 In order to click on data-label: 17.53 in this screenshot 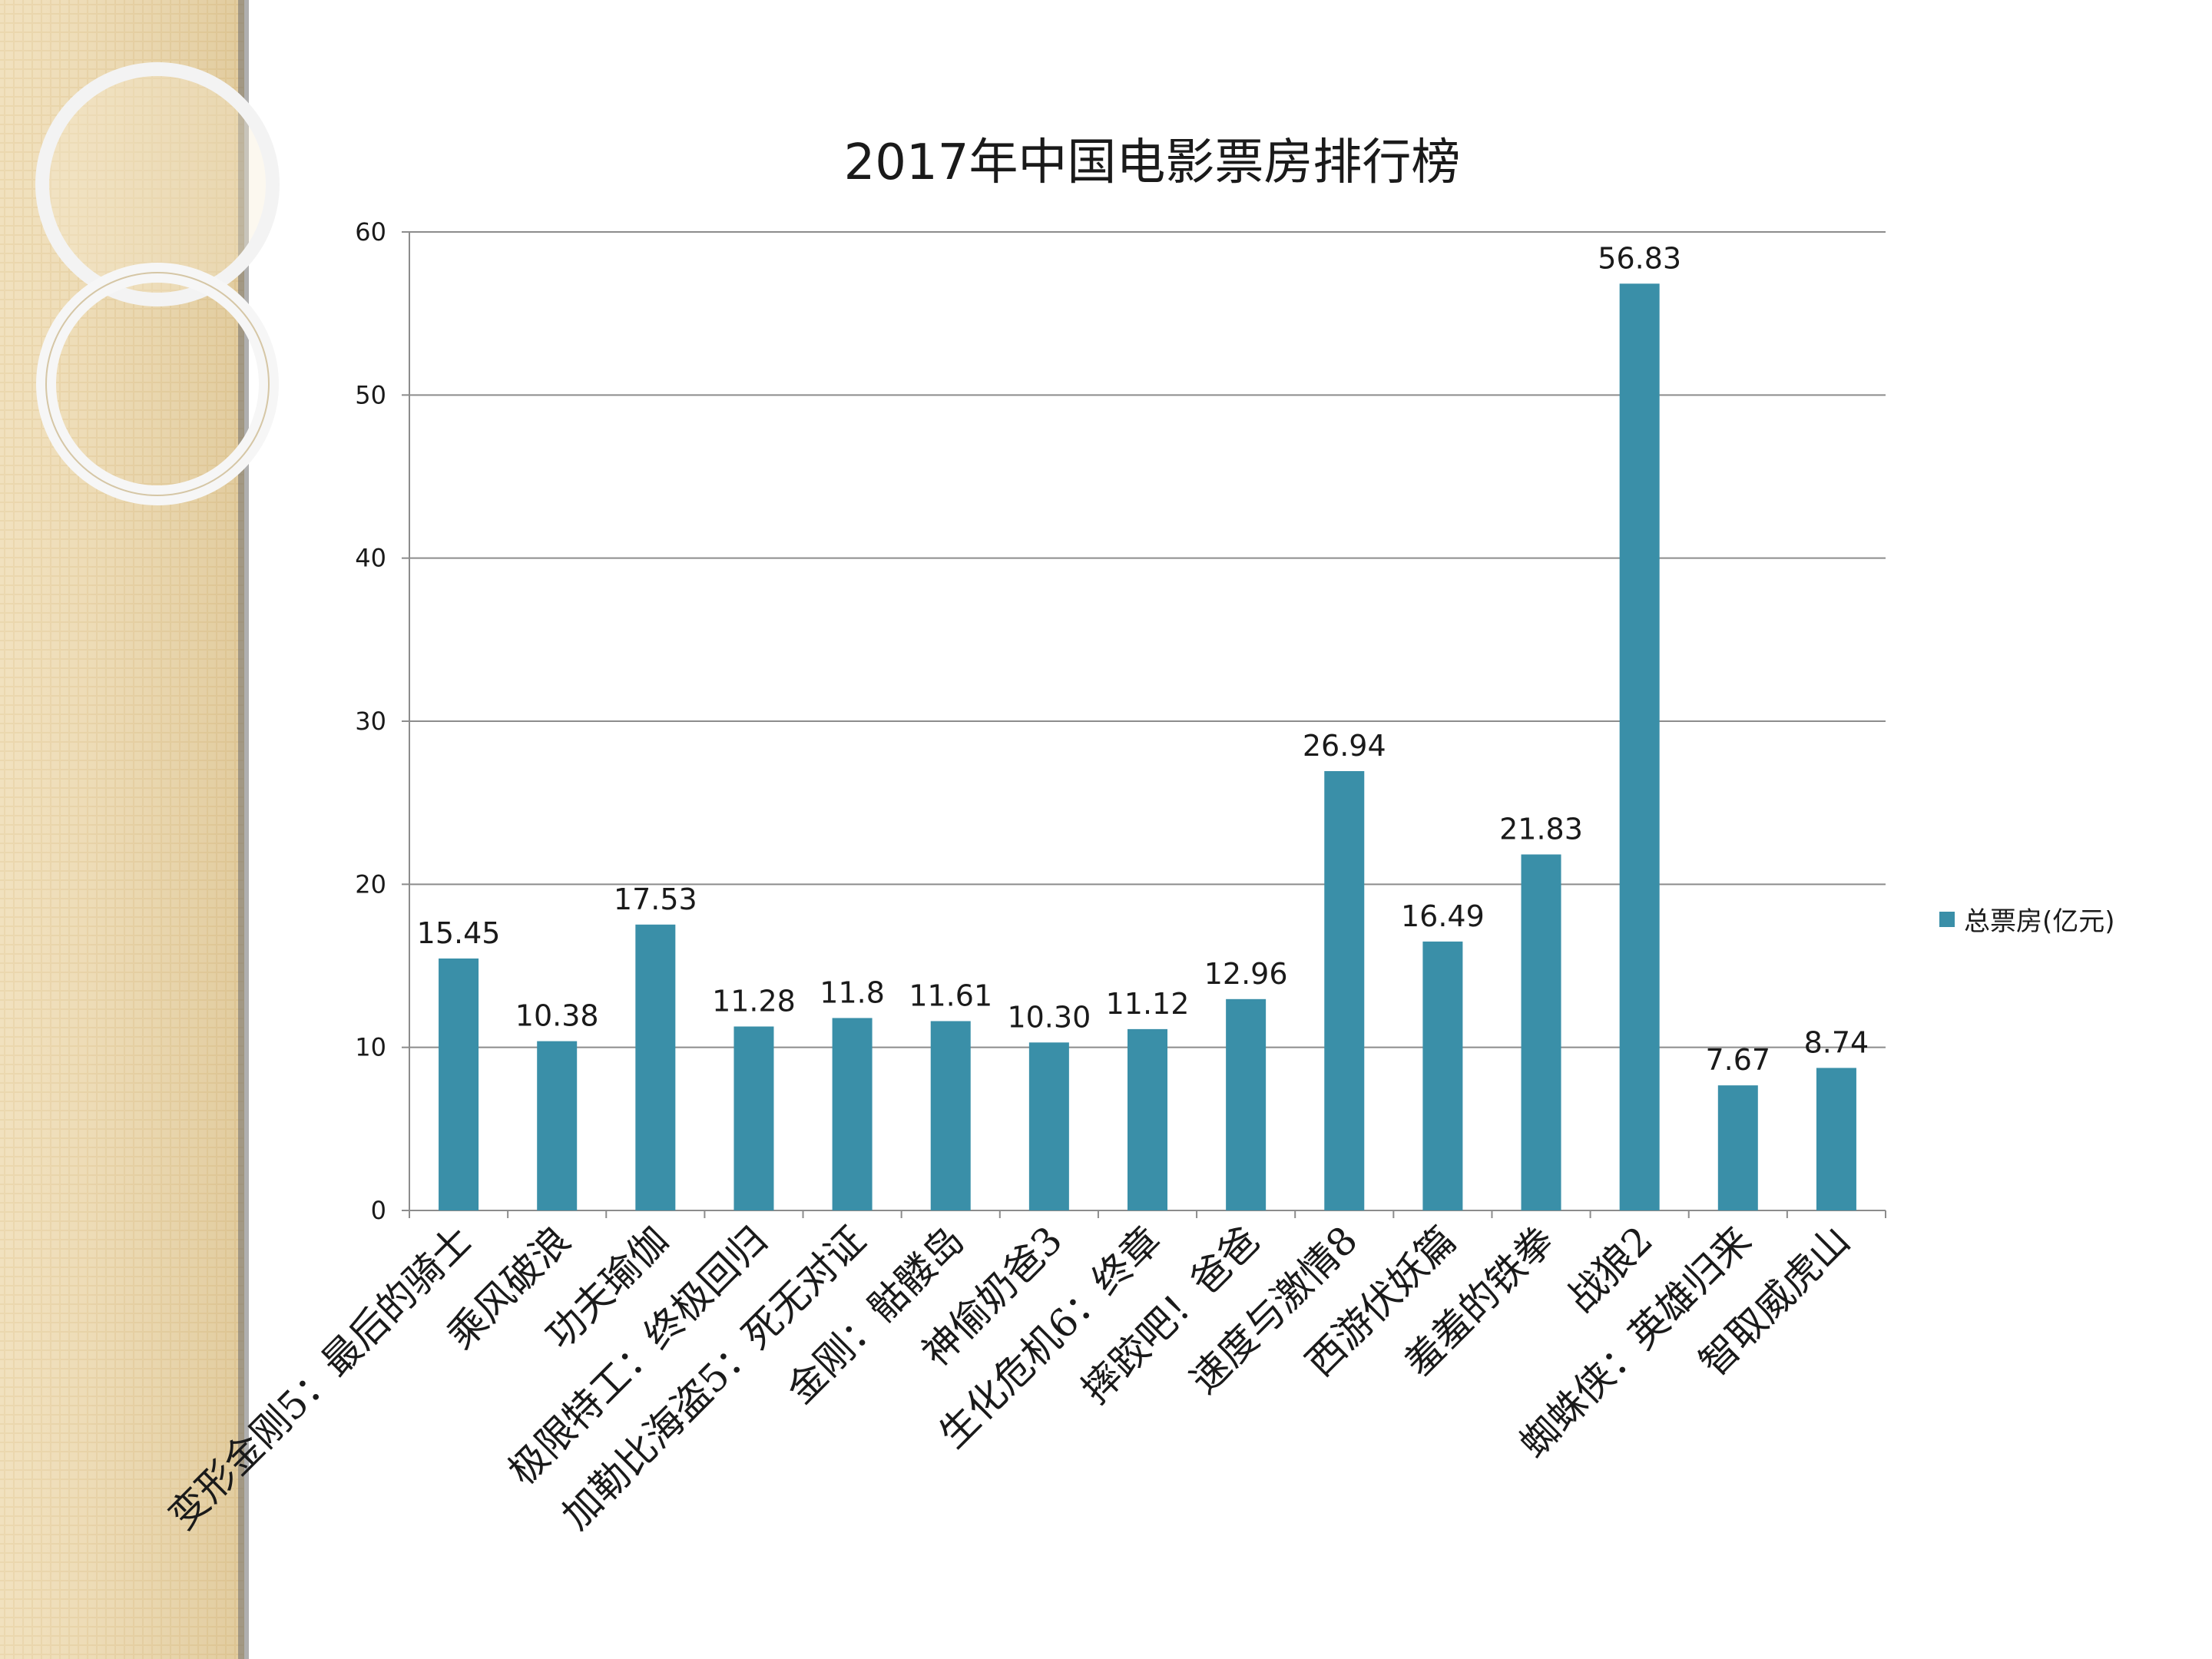, I will do `click(655, 899)`.